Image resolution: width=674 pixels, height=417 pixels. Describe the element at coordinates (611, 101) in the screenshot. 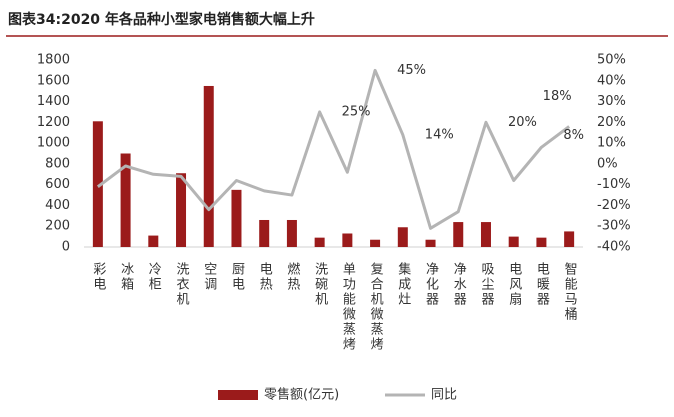

I see `y2-tick-label: 30%` at that location.